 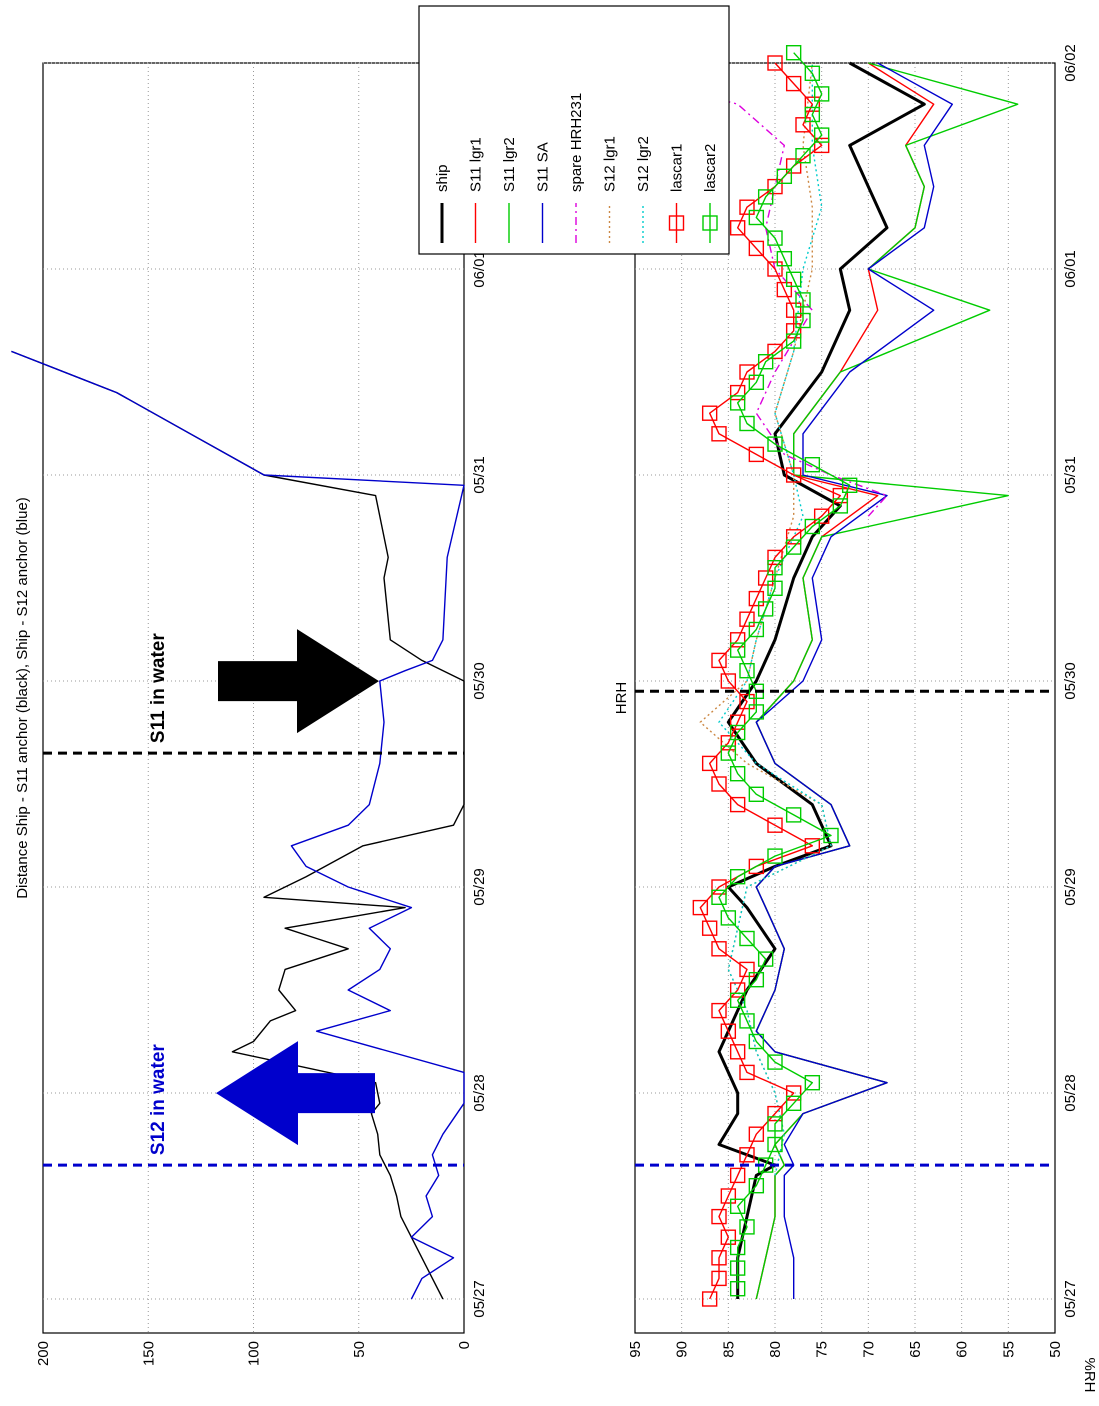 I want to click on series-line-lascar1, so click(x=770, y=681).